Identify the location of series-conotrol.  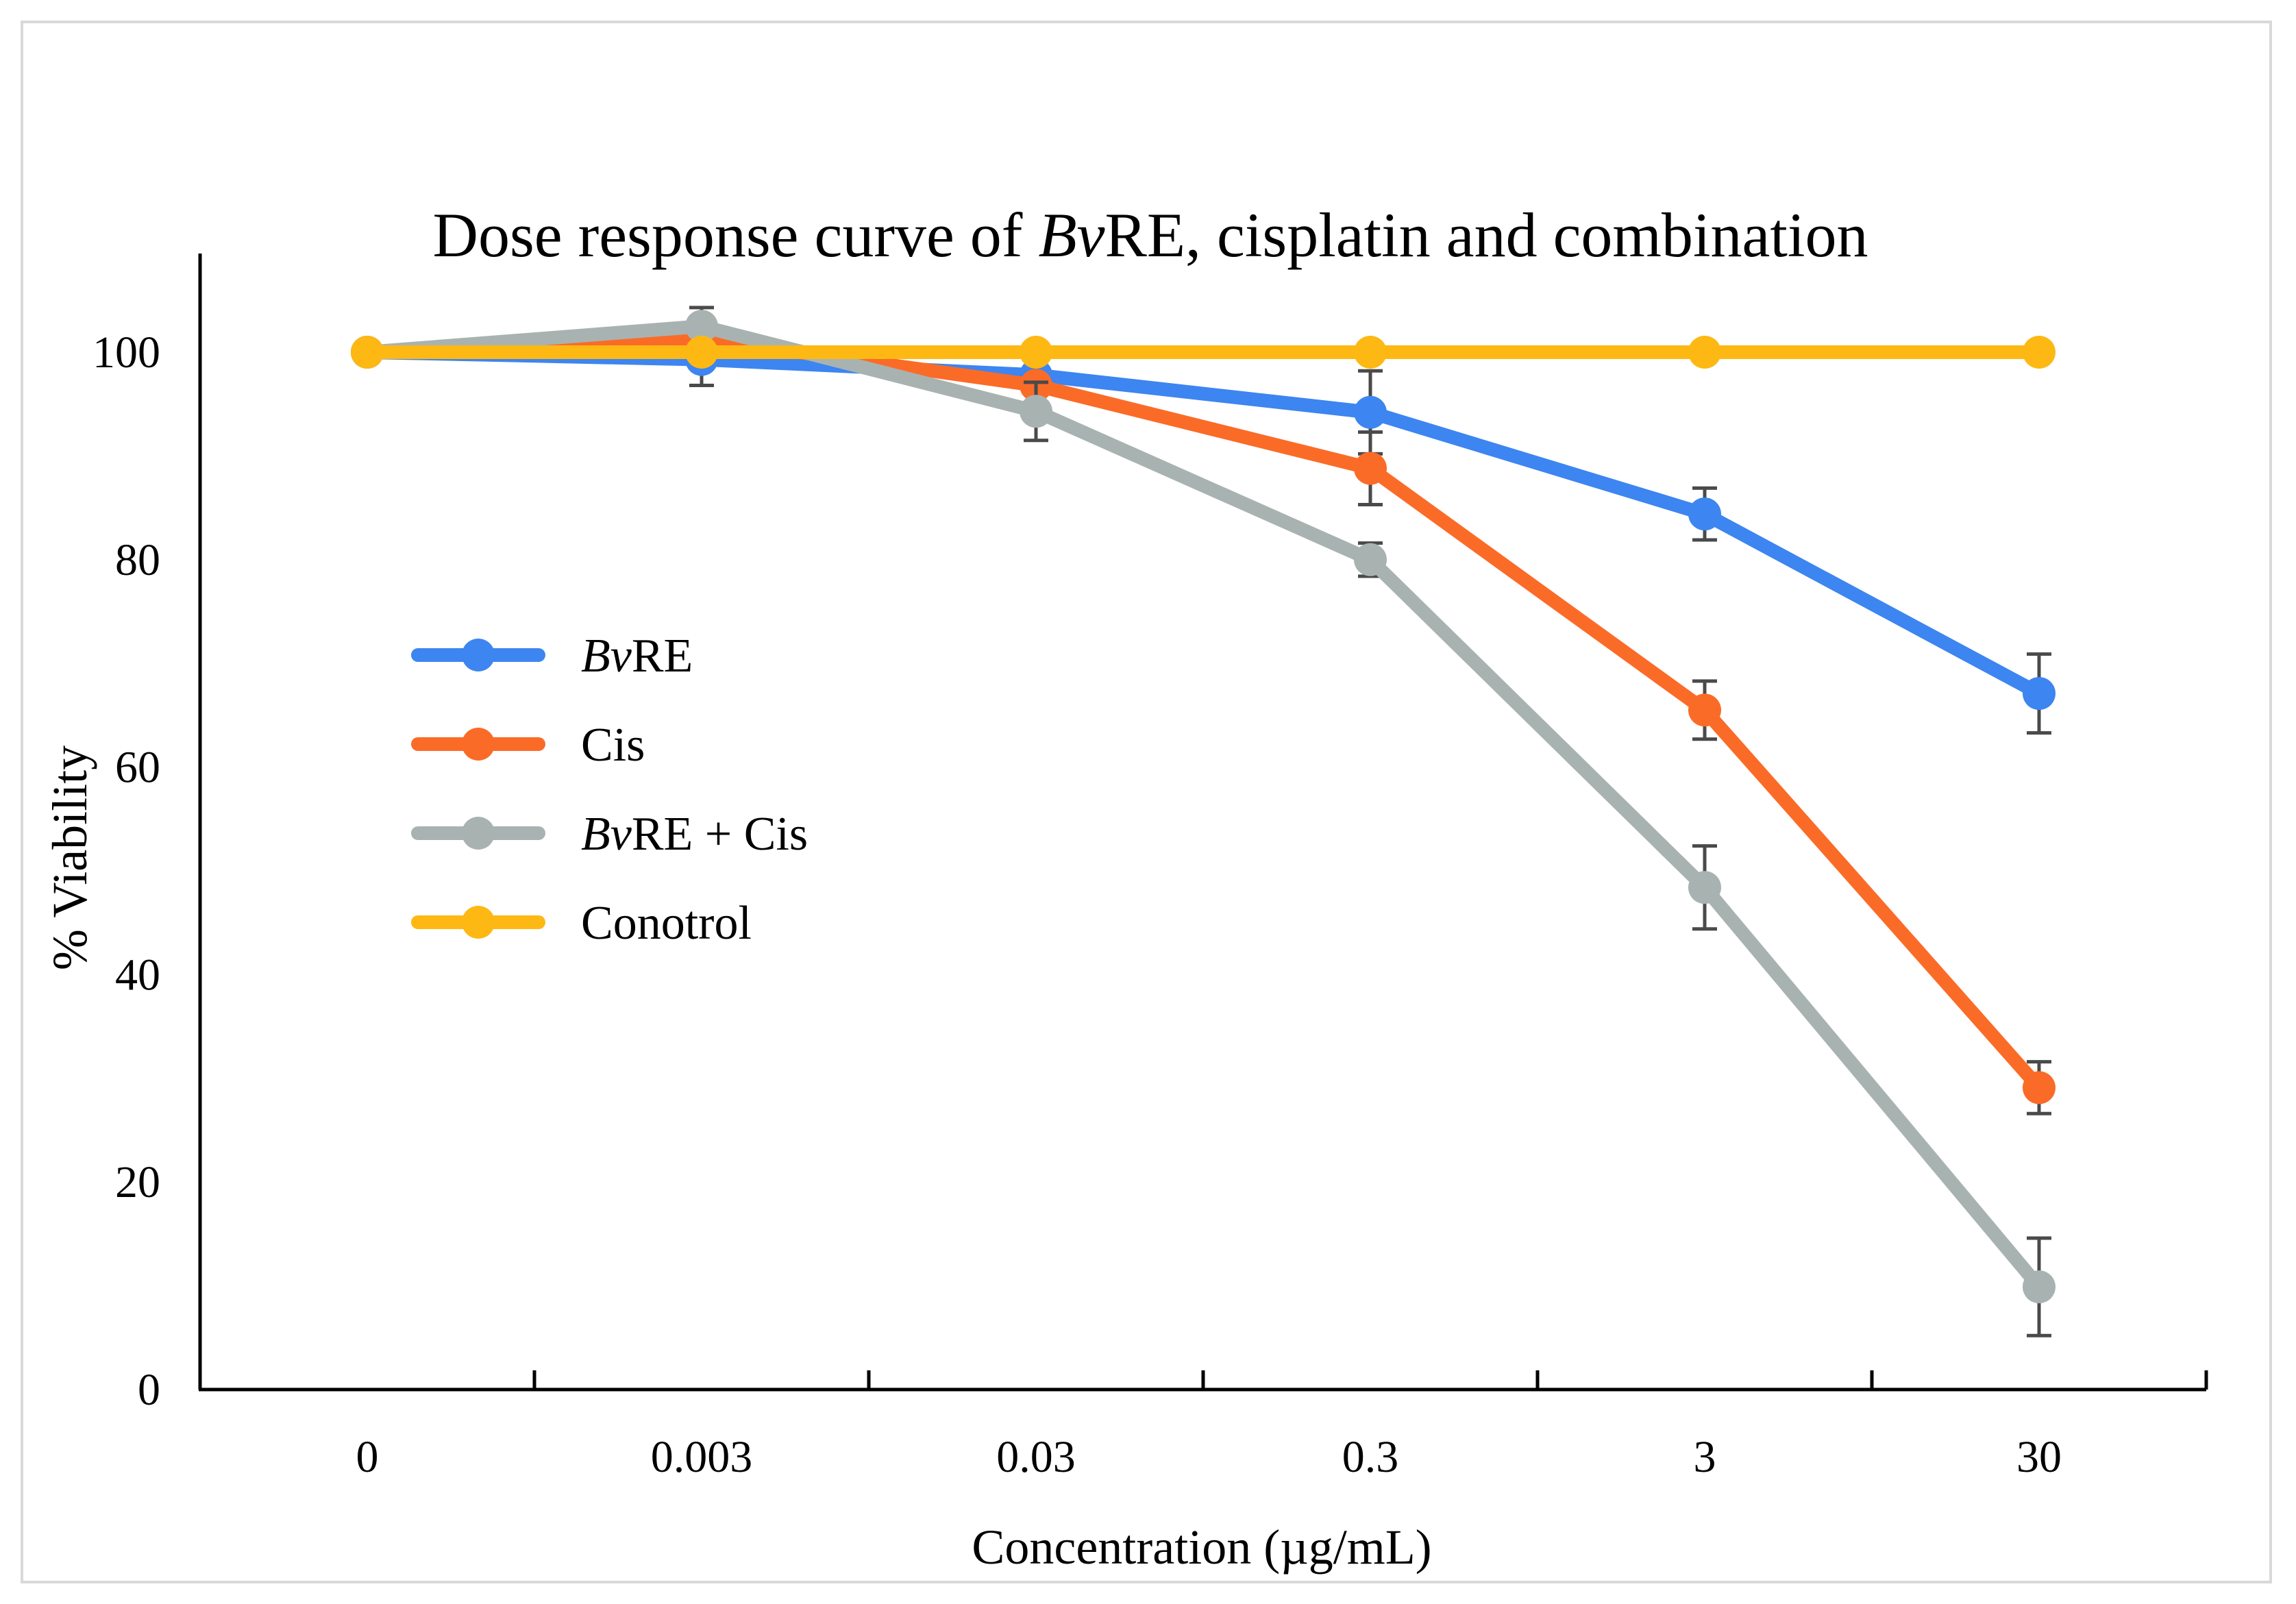
(1203, 352).